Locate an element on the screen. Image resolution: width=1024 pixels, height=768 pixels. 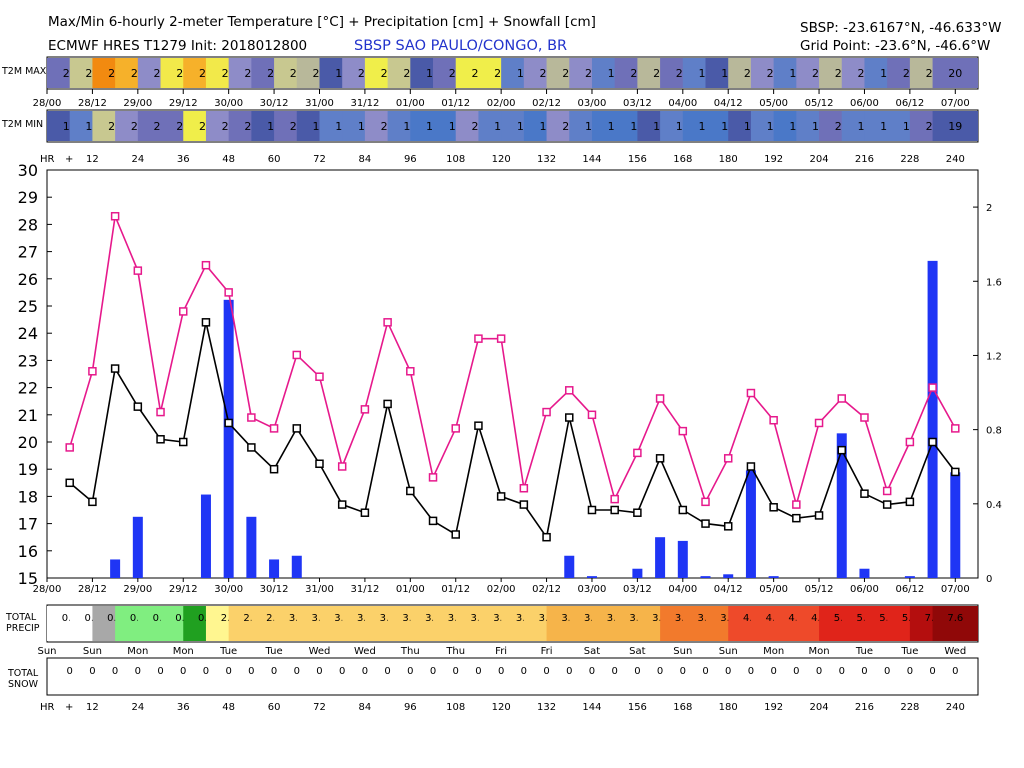
day-name-label: Sat is located at coordinates (637, 651).